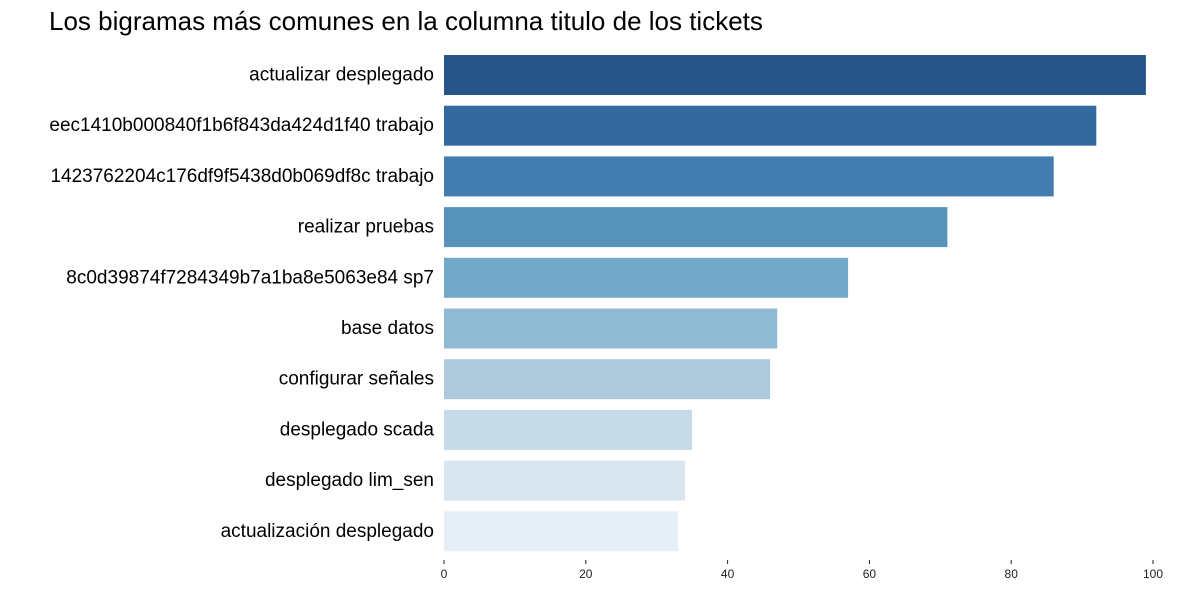 Image resolution: width=1189 pixels, height=589 pixels. What do you see at coordinates (387, 328) in the screenshot?
I see `category-label: base datos` at bounding box center [387, 328].